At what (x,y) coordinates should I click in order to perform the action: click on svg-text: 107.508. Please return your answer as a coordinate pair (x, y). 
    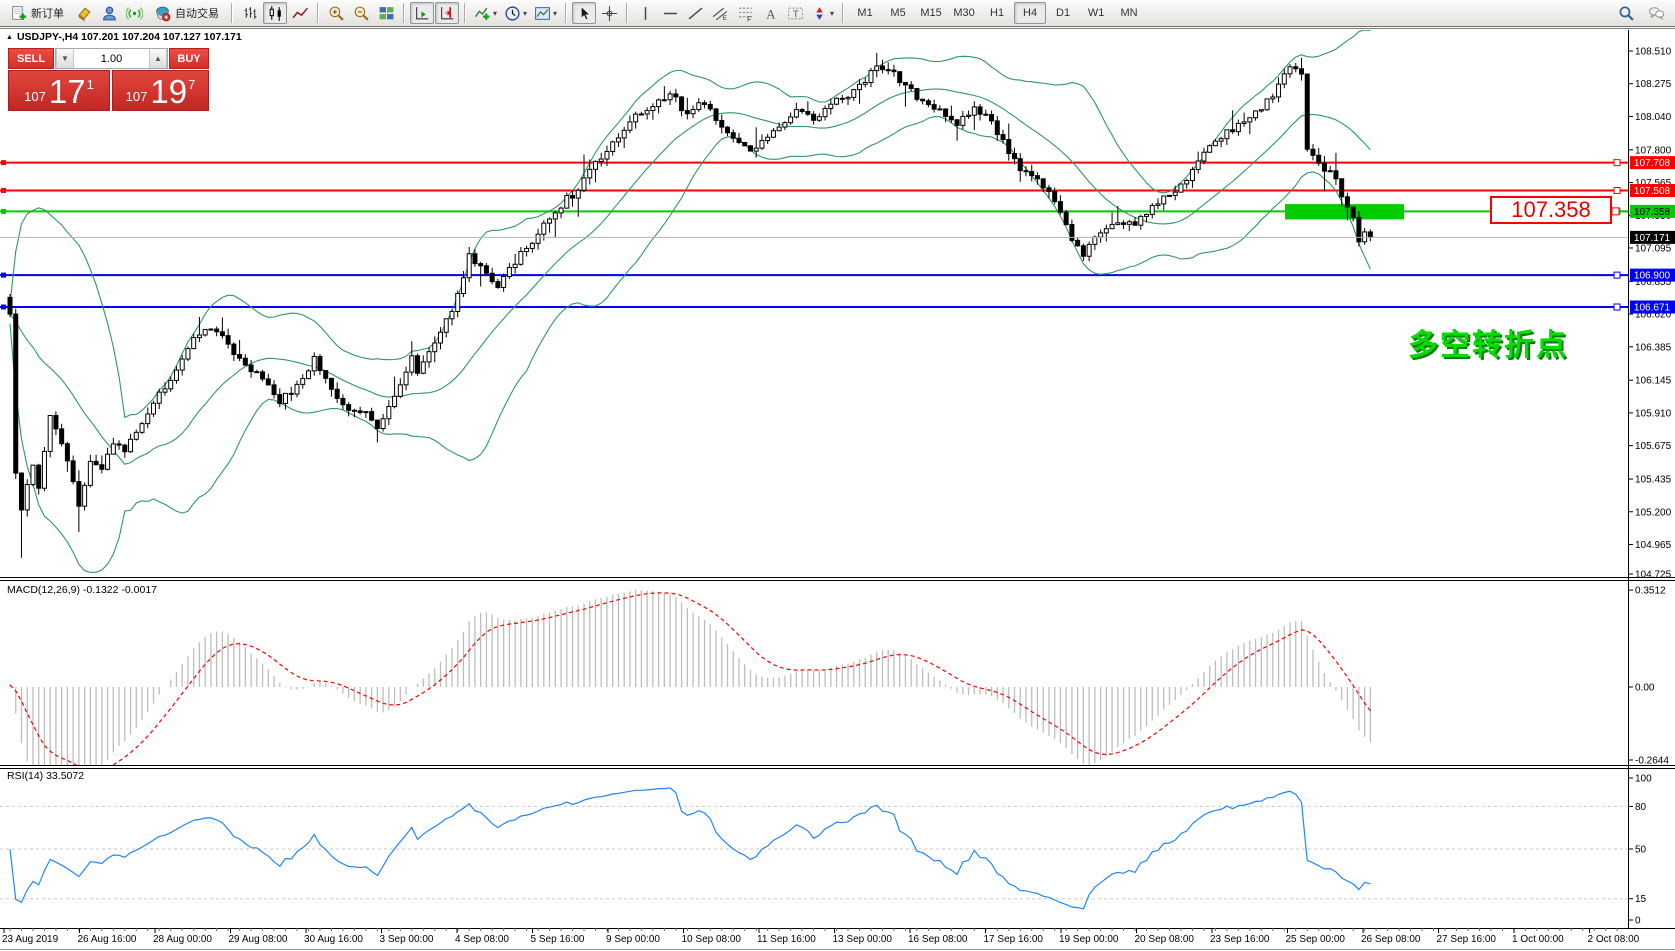
    Looking at the image, I should click on (1652, 191).